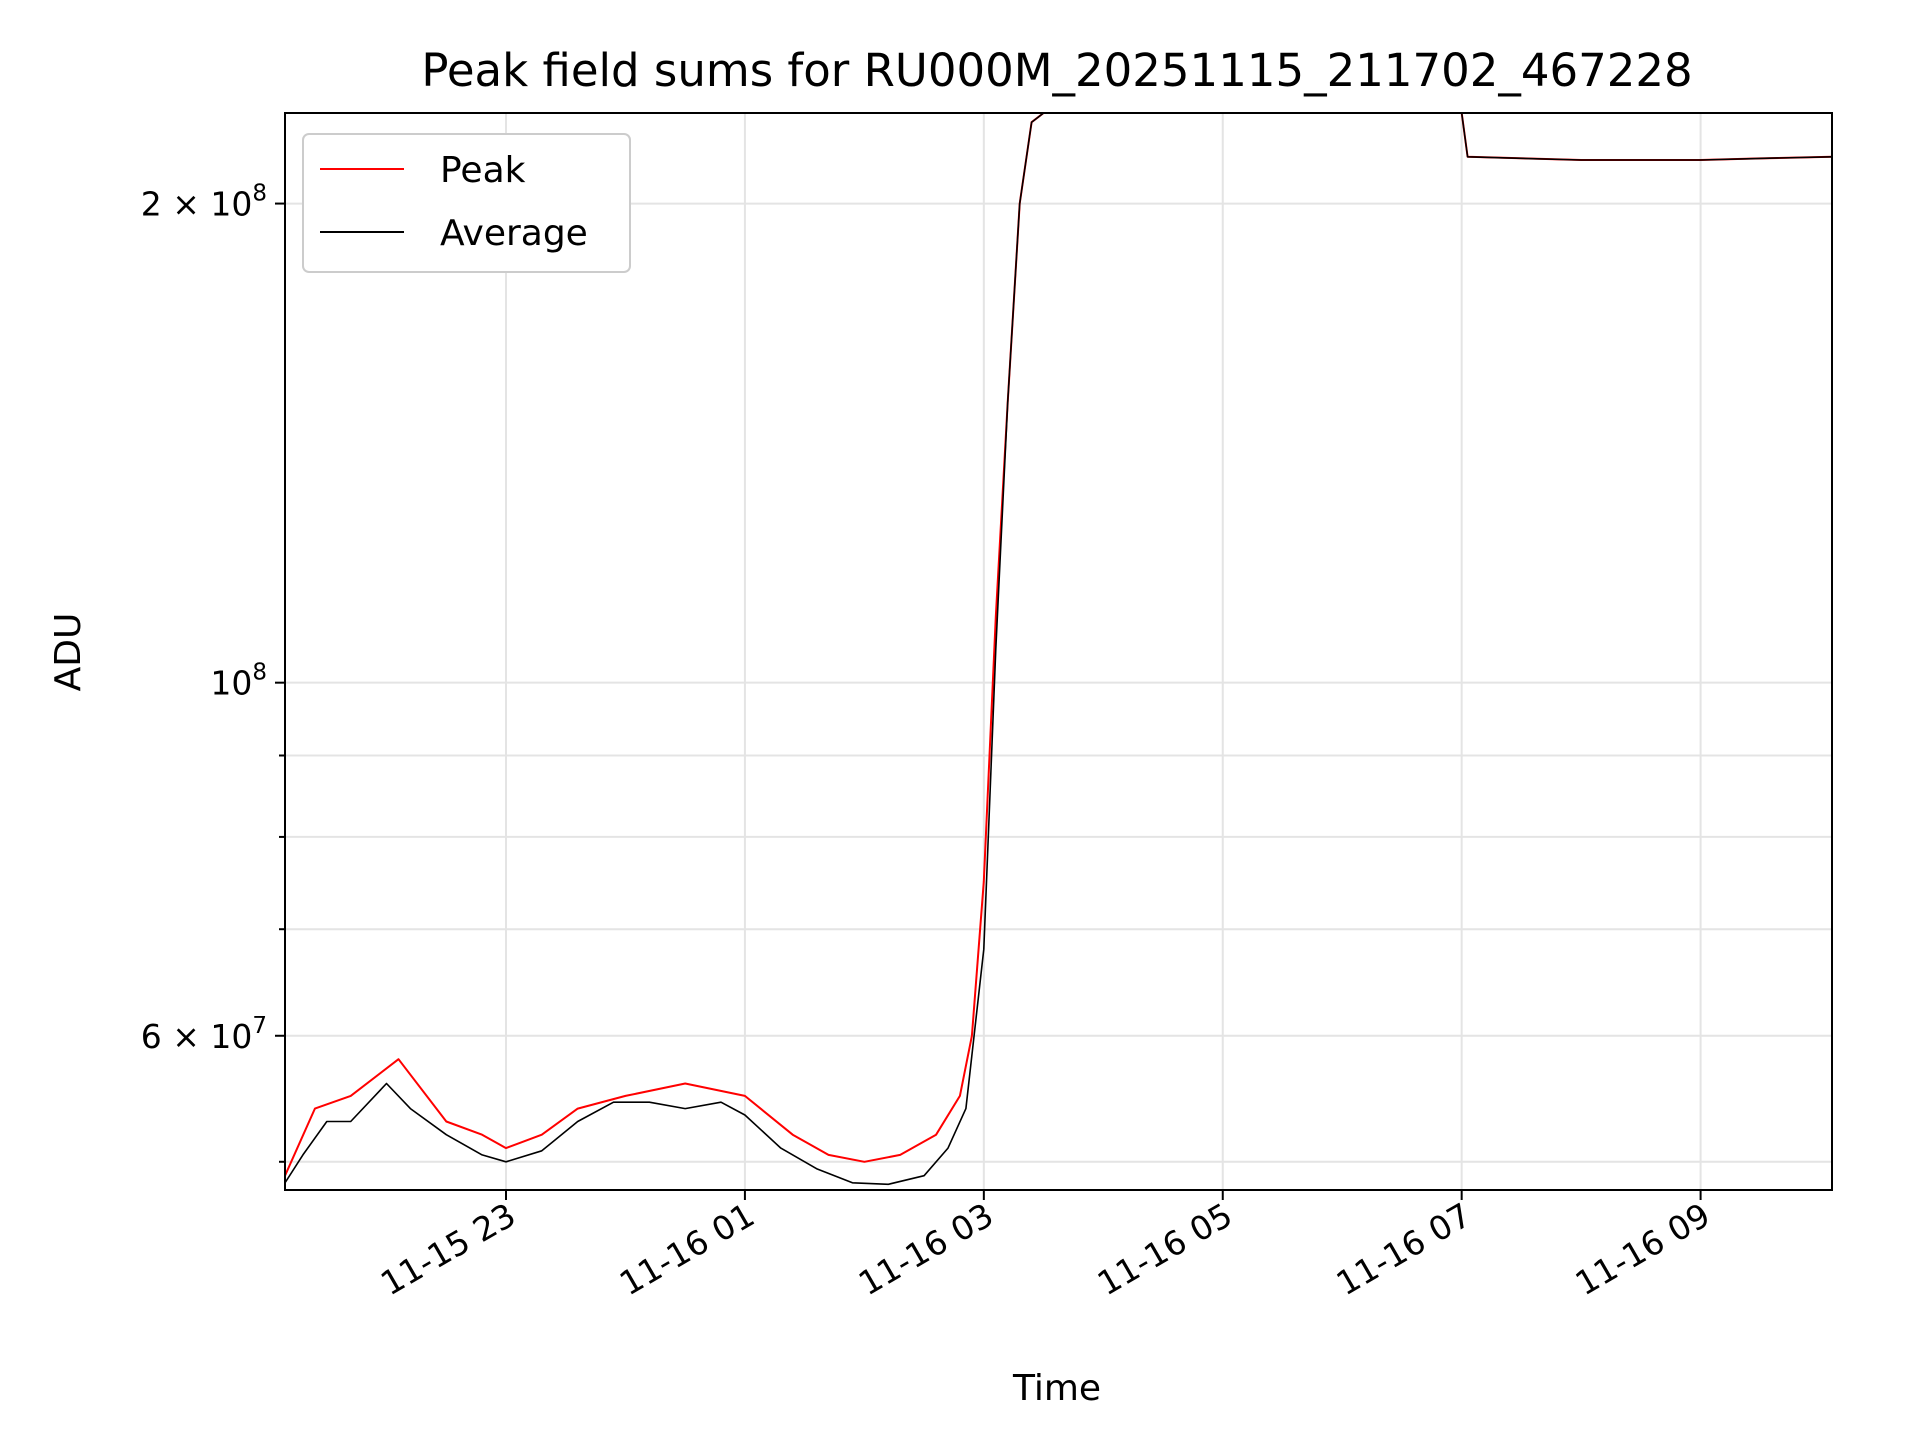  I want to click on legend-label-peak: Peak, so click(483, 170).